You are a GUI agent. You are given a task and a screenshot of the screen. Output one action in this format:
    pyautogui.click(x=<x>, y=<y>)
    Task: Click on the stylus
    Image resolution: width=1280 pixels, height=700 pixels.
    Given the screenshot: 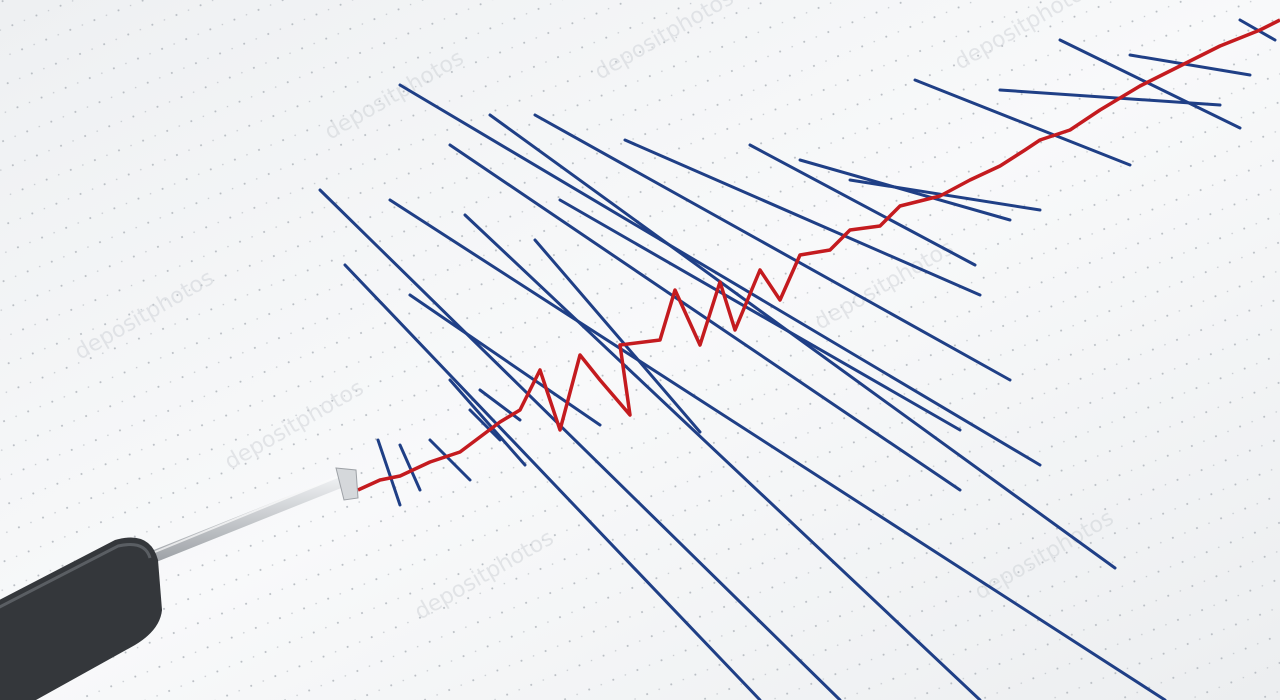 What is the action you would take?
    pyautogui.click(x=179, y=583)
    